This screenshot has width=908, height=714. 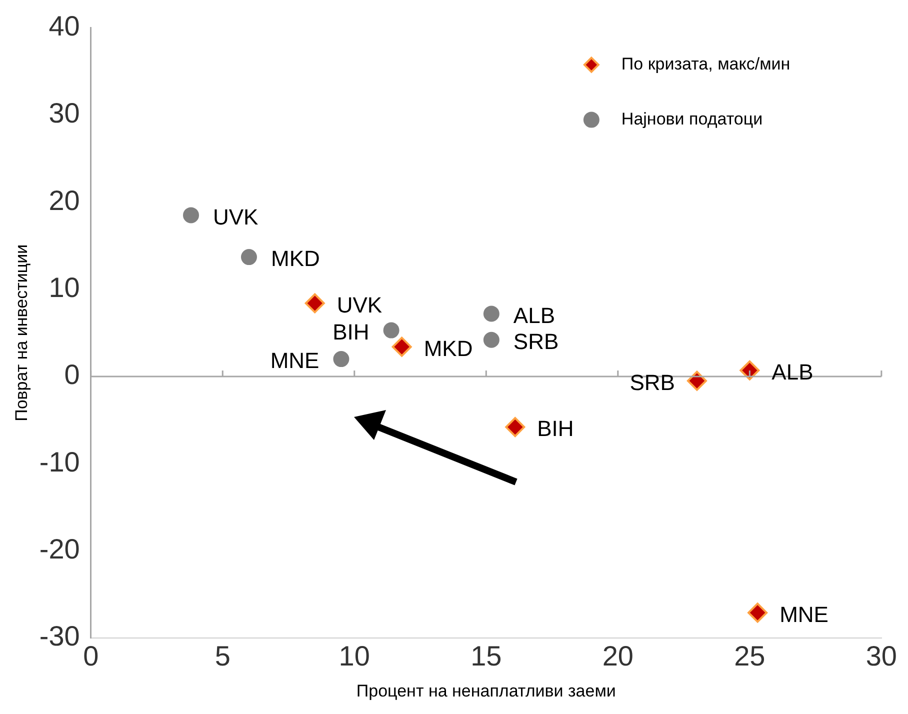 I want to click on y-tick-label: 40, so click(x=64, y=26).